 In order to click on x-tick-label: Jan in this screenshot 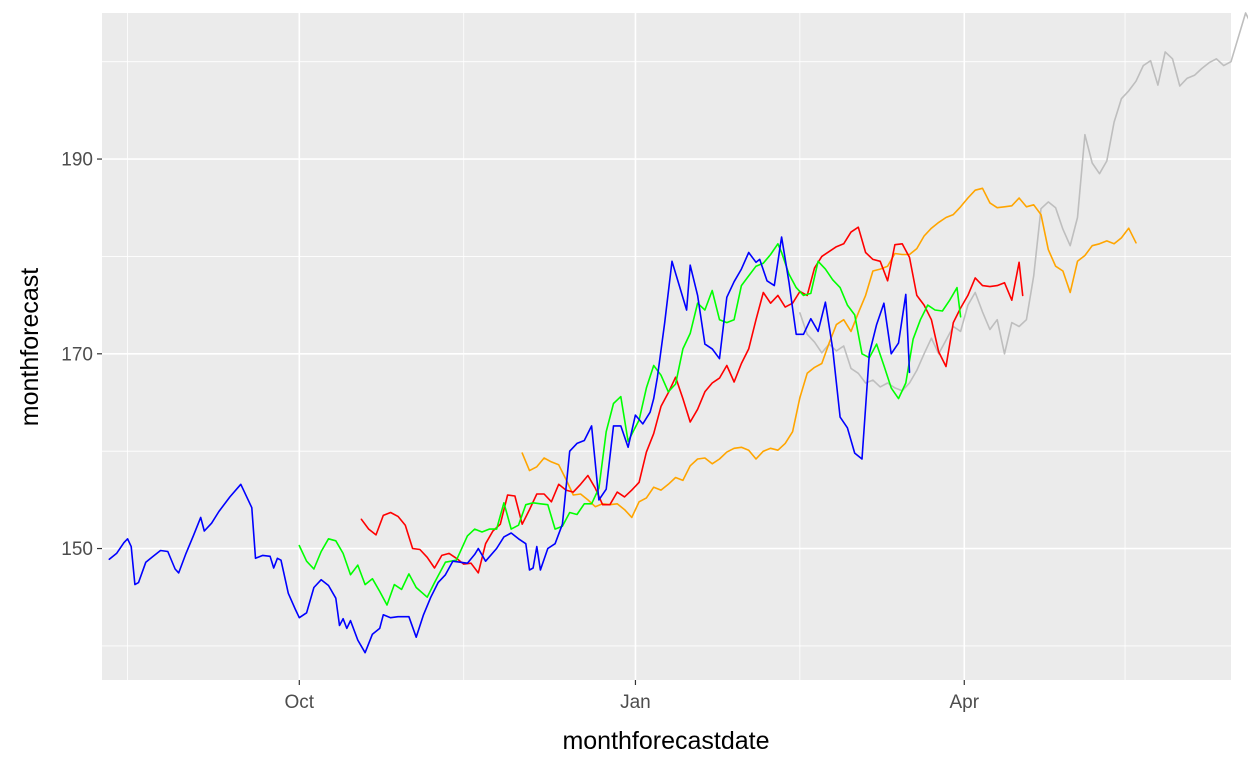, I will do `click(635, 702)`.